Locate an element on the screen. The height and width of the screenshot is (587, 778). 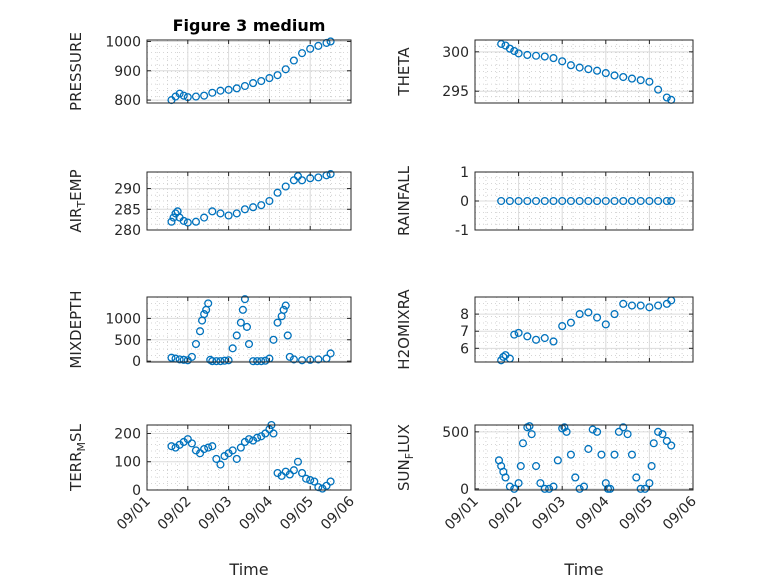
subplot-3: 280 285 290 AIRTEMP is located at coordinates (209, 204).